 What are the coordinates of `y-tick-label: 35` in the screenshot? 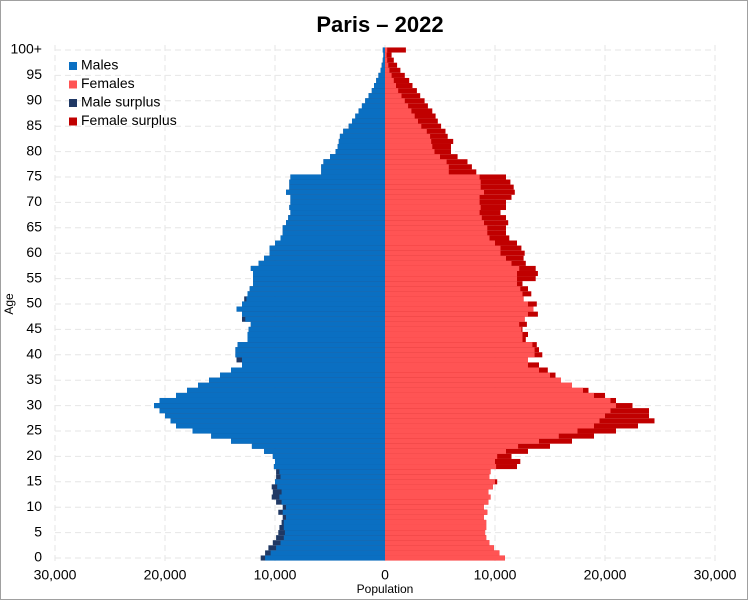 It's located at (34, 379).